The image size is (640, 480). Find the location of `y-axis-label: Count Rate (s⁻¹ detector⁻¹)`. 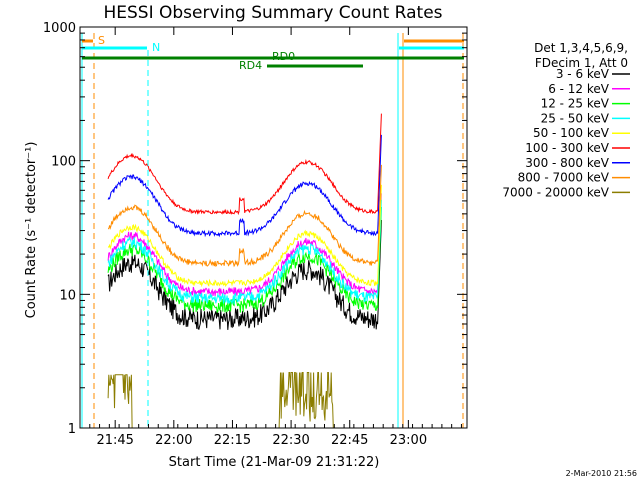

y-axis-label: Count Rate (s⁻¹ detector⁻¹) is located at coordinates (31, 230).